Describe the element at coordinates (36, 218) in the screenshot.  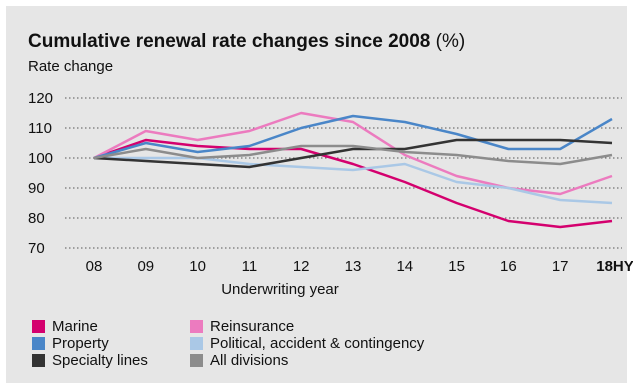
I see `y-tick-label: 80` at that location.